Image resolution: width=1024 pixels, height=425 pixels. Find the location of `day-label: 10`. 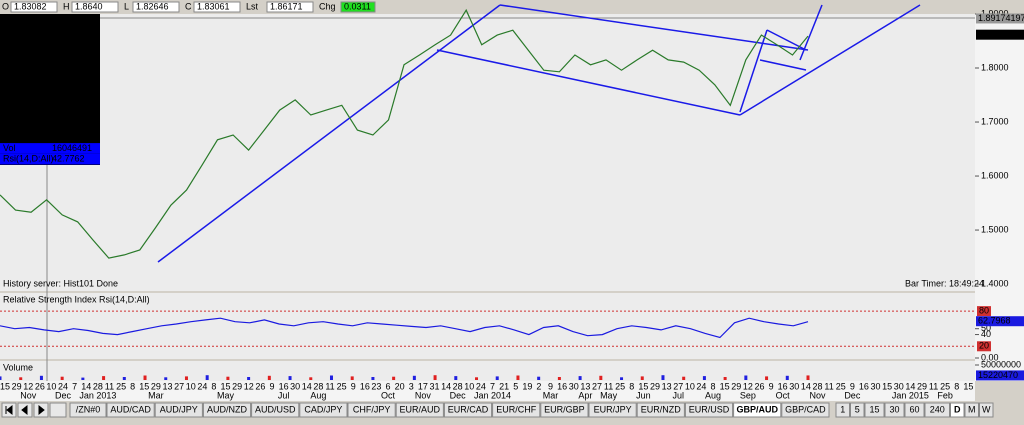

day-label: 10 is located at coordinates (690, 386).